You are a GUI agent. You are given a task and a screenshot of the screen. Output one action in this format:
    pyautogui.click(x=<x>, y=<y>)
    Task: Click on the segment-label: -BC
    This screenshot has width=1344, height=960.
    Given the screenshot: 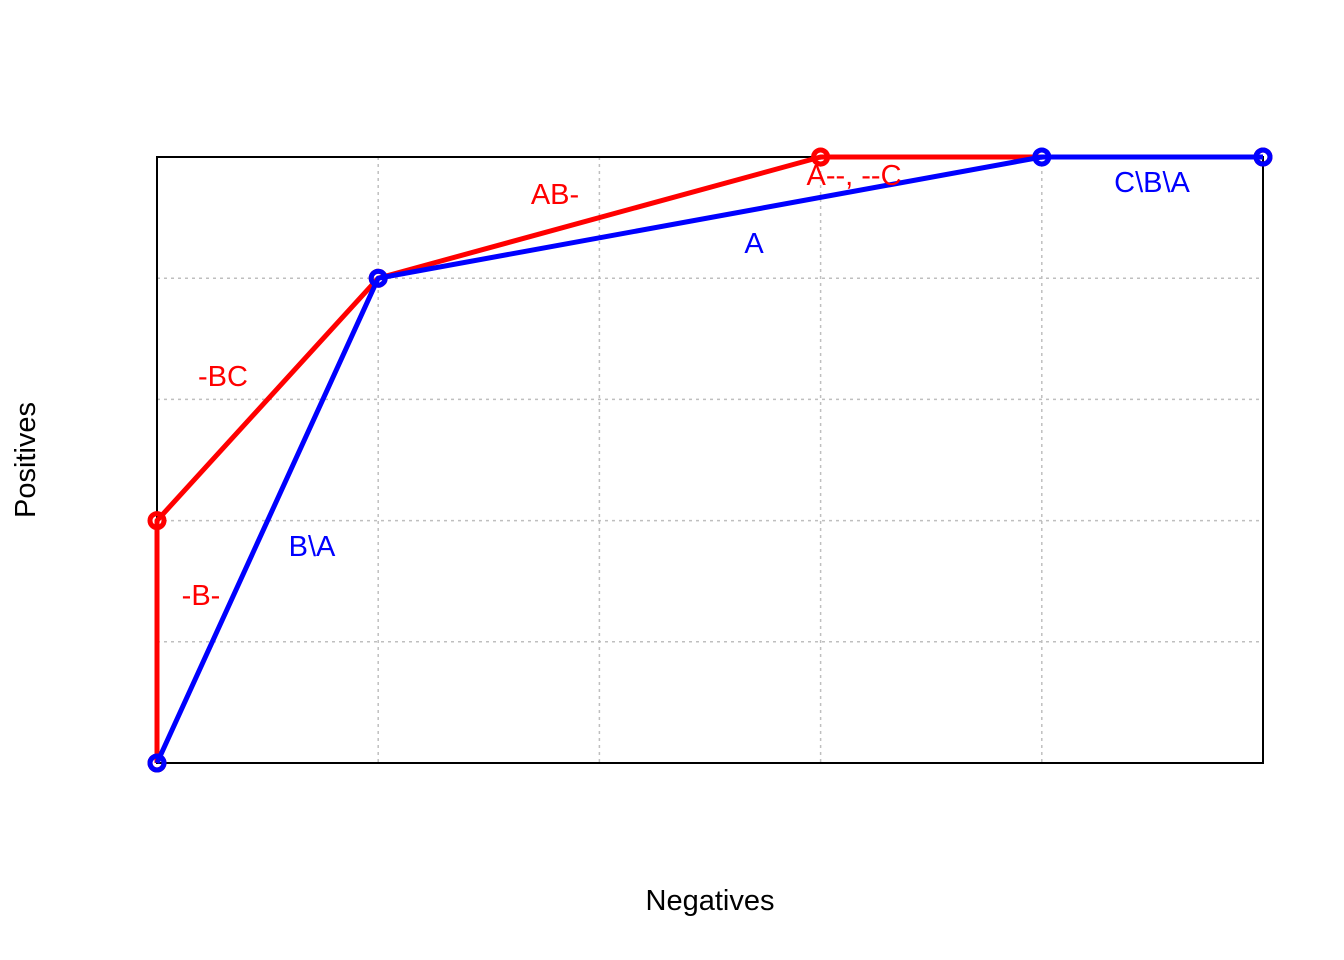 What is the action you would take?
    pyautogui.click(x=223, y=377)
    